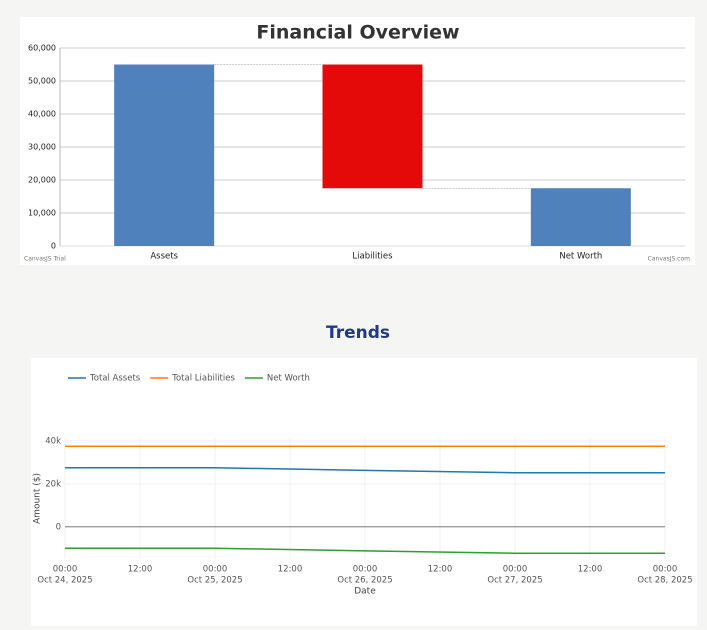 The height and width of the screenshot is (630, 707). Describe the element at coordinates (203, 379) in the screenshot. I see `legend-label: Total Liabilities` at that location.